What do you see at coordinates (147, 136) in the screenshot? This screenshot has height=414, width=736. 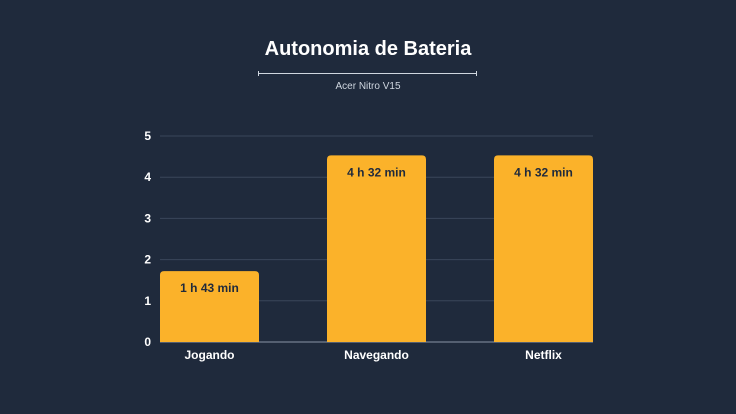 I see `y-tick-label: 5` at bounding box center [147, 136].